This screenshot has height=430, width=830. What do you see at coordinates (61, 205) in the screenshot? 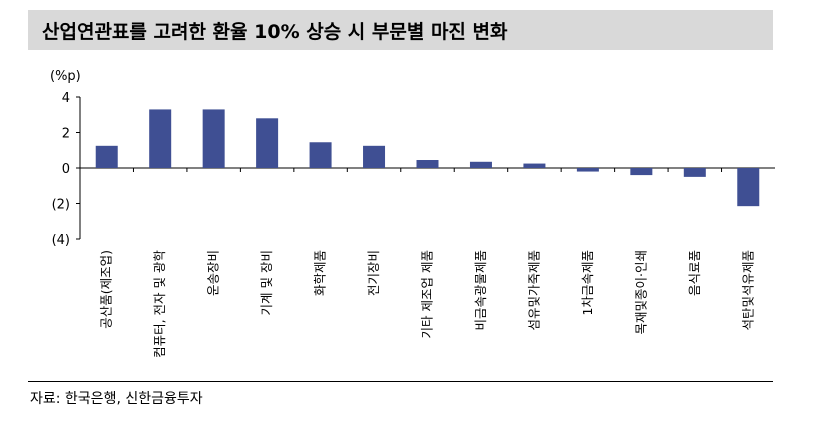
I see `y-tick-label: (2)` at bounding box center [61, 205].